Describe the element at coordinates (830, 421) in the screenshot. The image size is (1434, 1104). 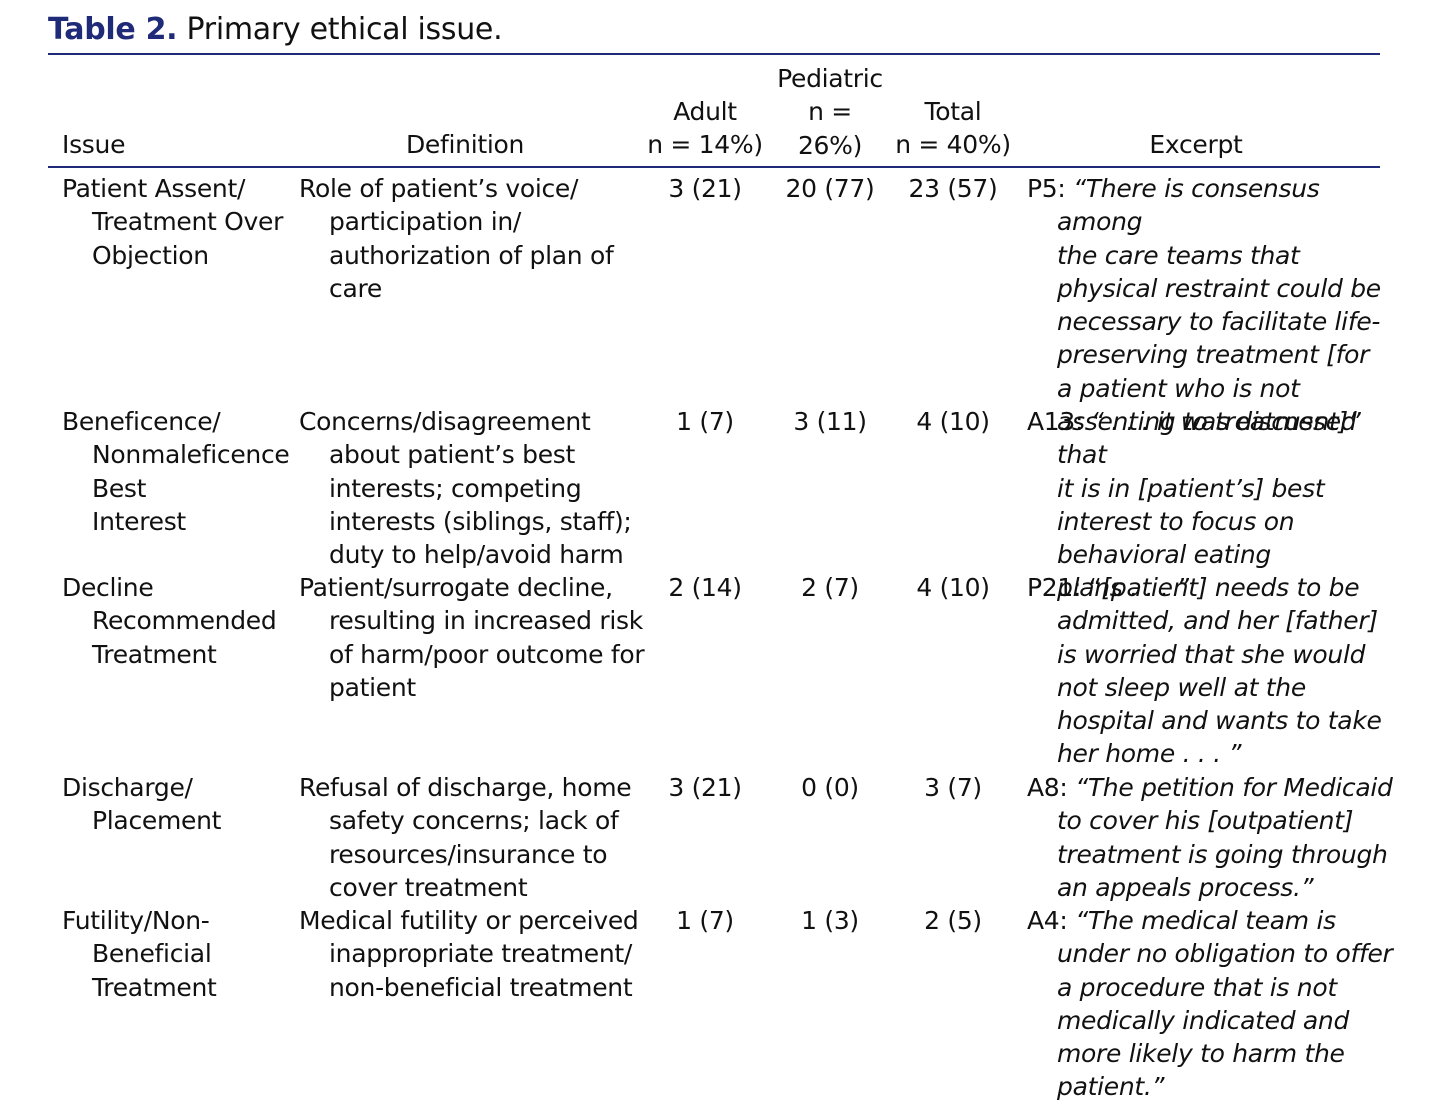
I see `cell-pediatric: 3 (11)` at that location.